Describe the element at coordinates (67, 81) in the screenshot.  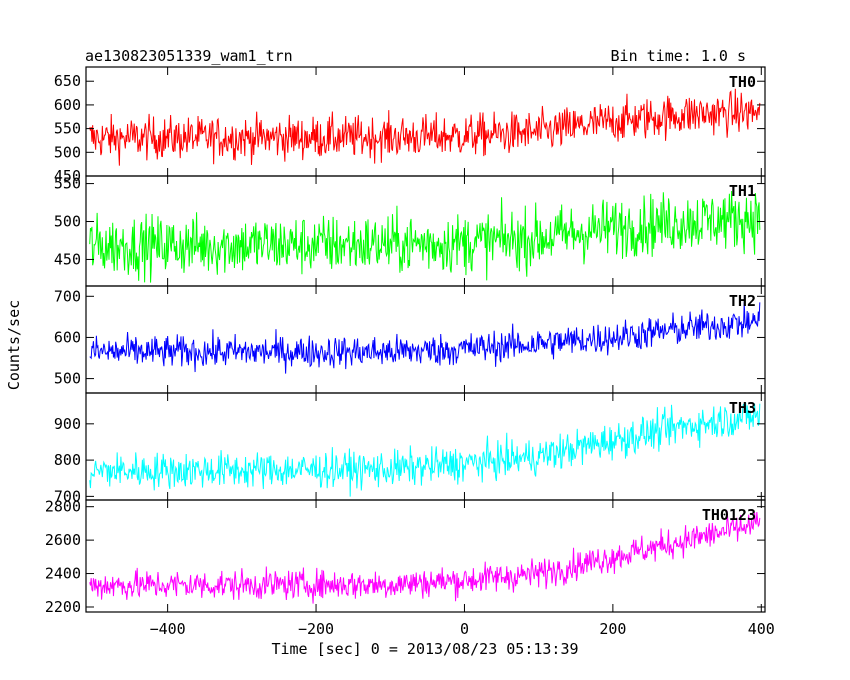
I see `y-tick-label: 650` at that location.